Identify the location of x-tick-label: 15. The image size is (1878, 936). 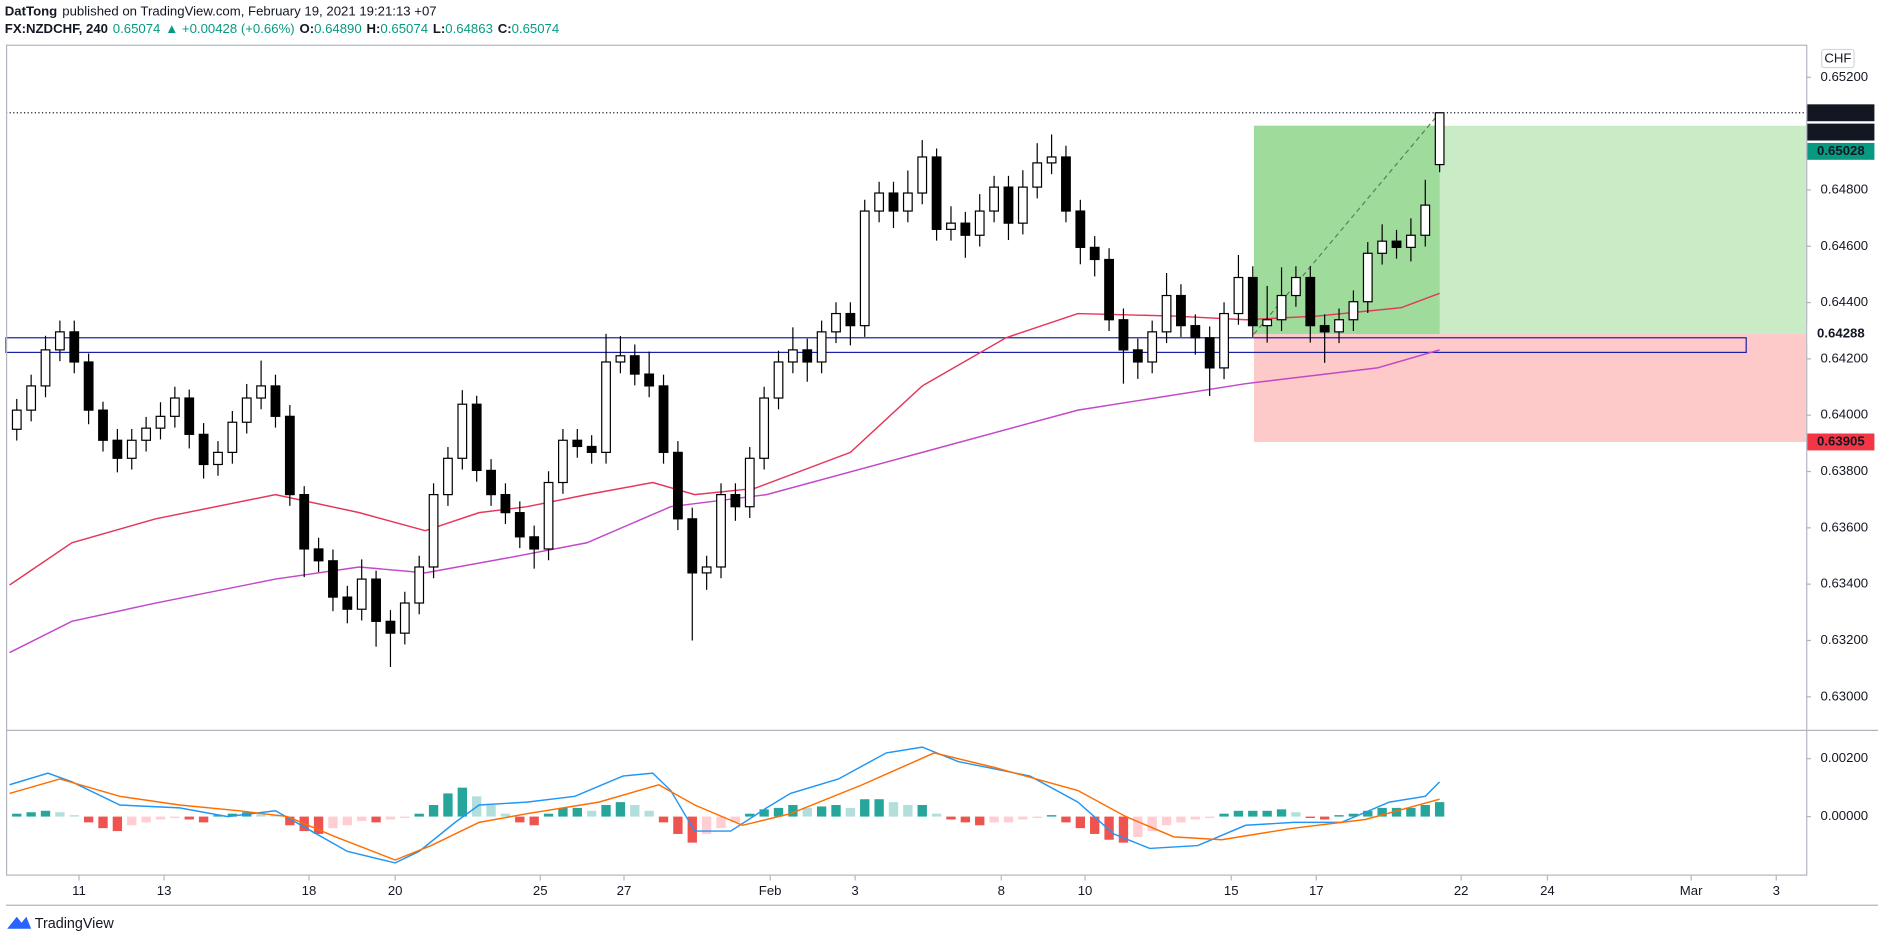
(1231, 890).